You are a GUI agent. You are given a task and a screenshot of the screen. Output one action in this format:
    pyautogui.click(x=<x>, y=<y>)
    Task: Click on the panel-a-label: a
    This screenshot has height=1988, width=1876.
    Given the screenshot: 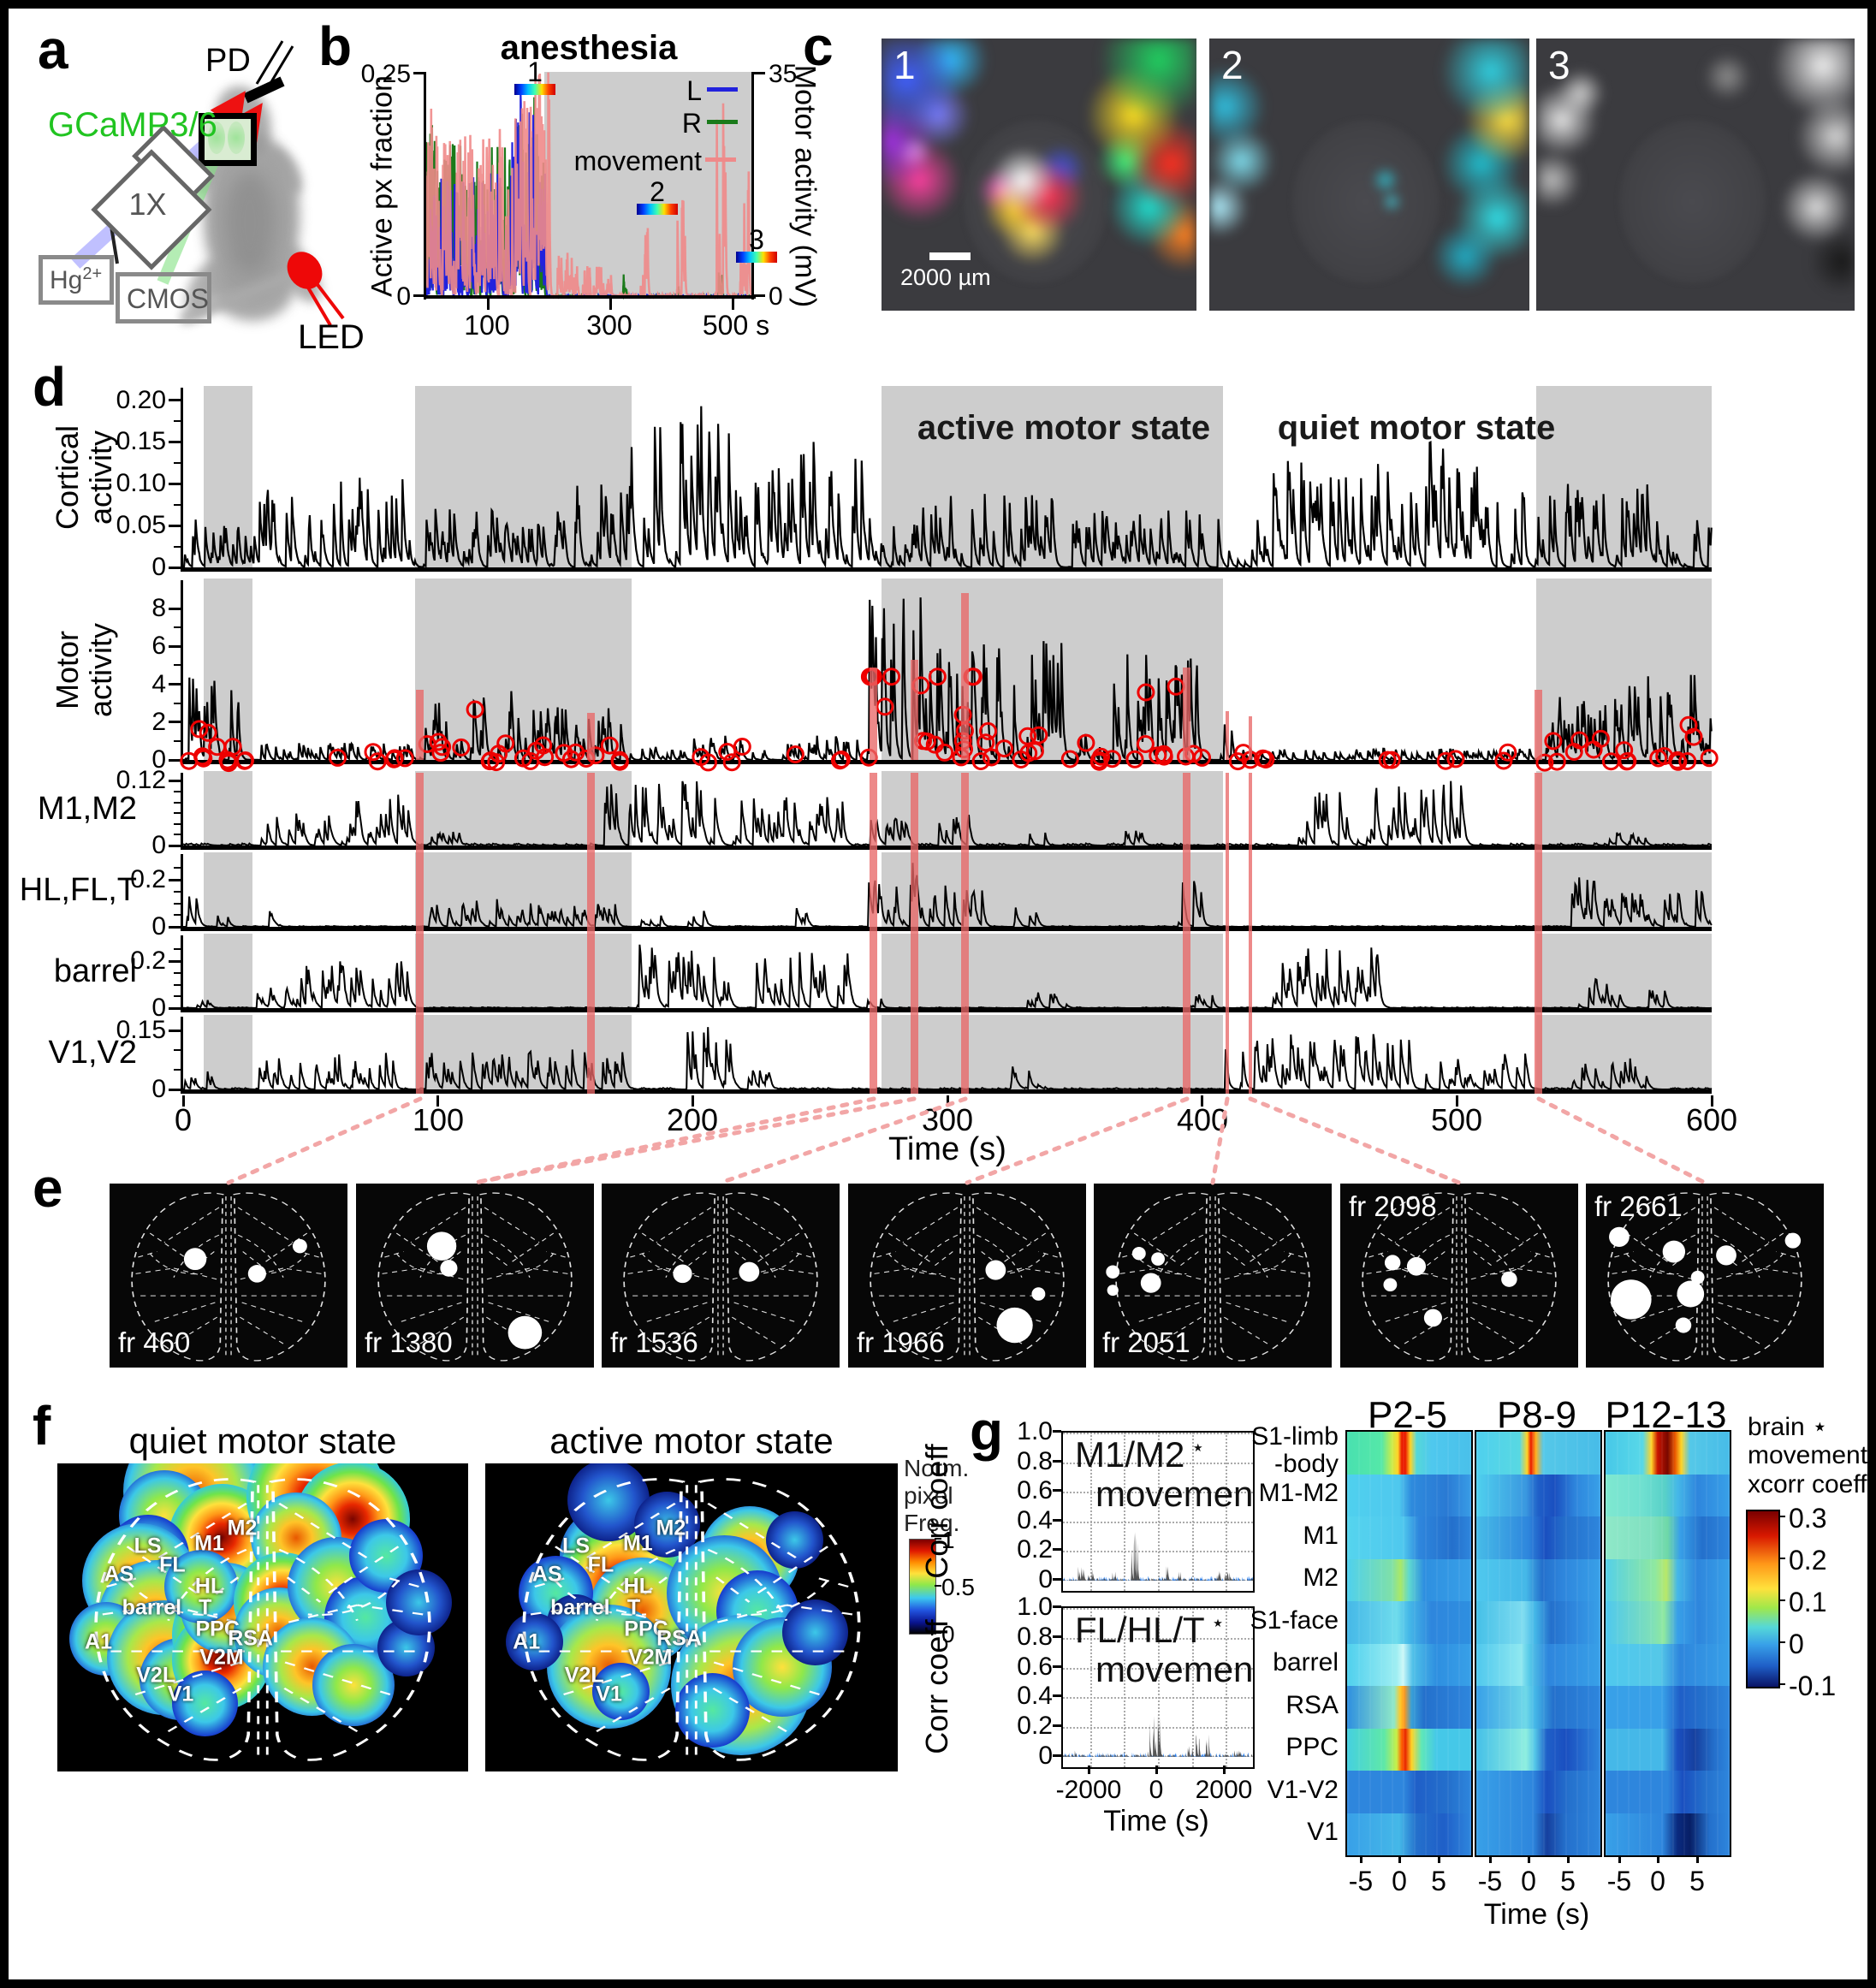 What is the action you would take?
    pyautogui.click(x=53, y=50)
    